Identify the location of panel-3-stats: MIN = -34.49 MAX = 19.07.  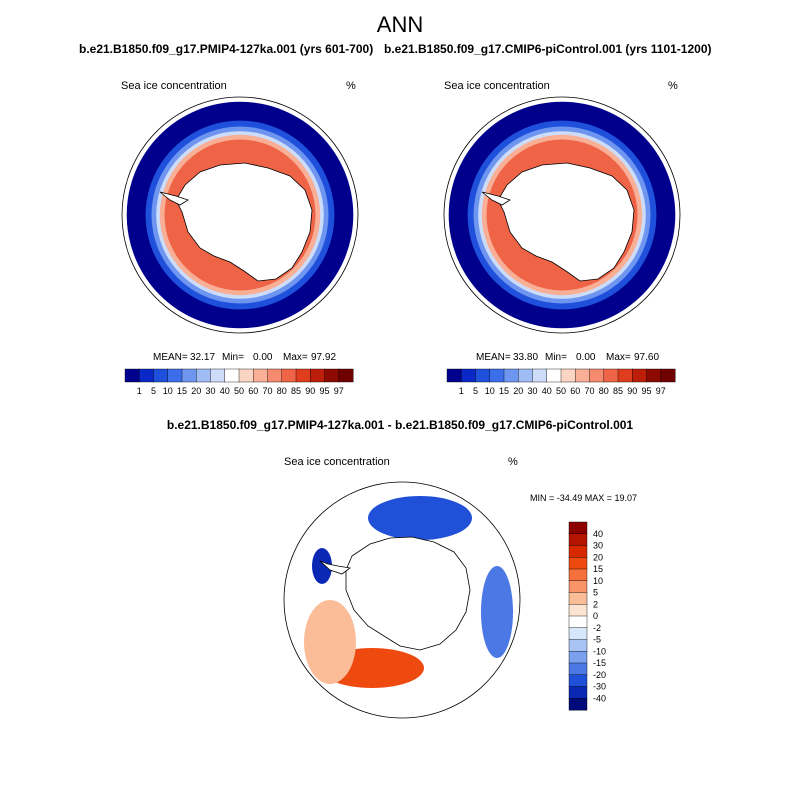
(583, 498).